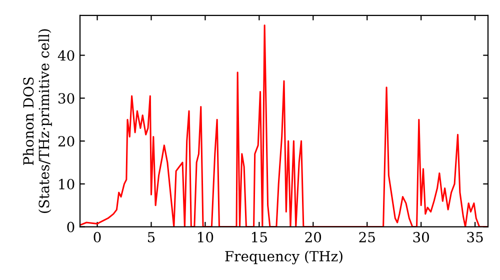  I want to click on x-tick-label: 5, so click(151, 237).